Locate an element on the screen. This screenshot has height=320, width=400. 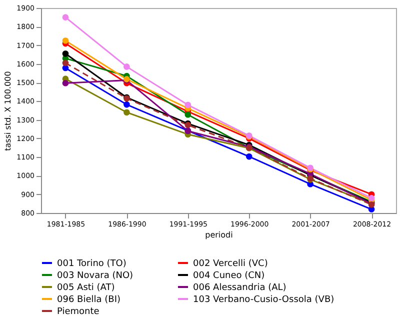
legend-label: 001 Torino (TO) is located at coordinates (91, 264).